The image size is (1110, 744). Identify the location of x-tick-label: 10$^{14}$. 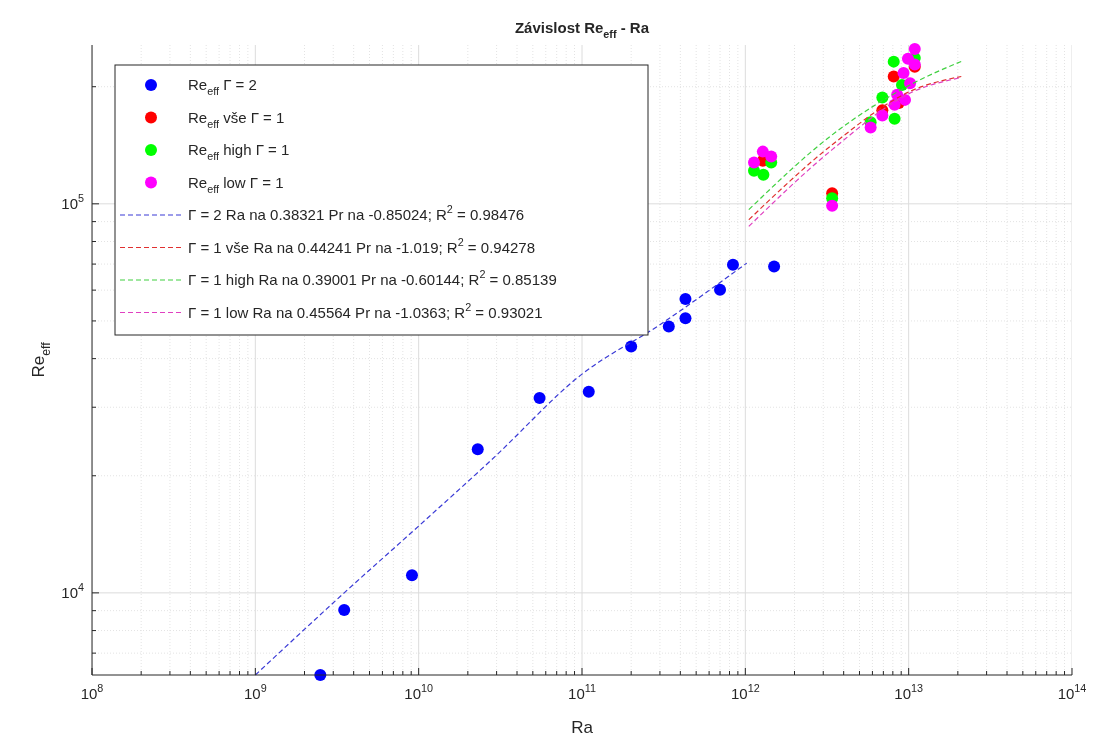
(1072, 692).